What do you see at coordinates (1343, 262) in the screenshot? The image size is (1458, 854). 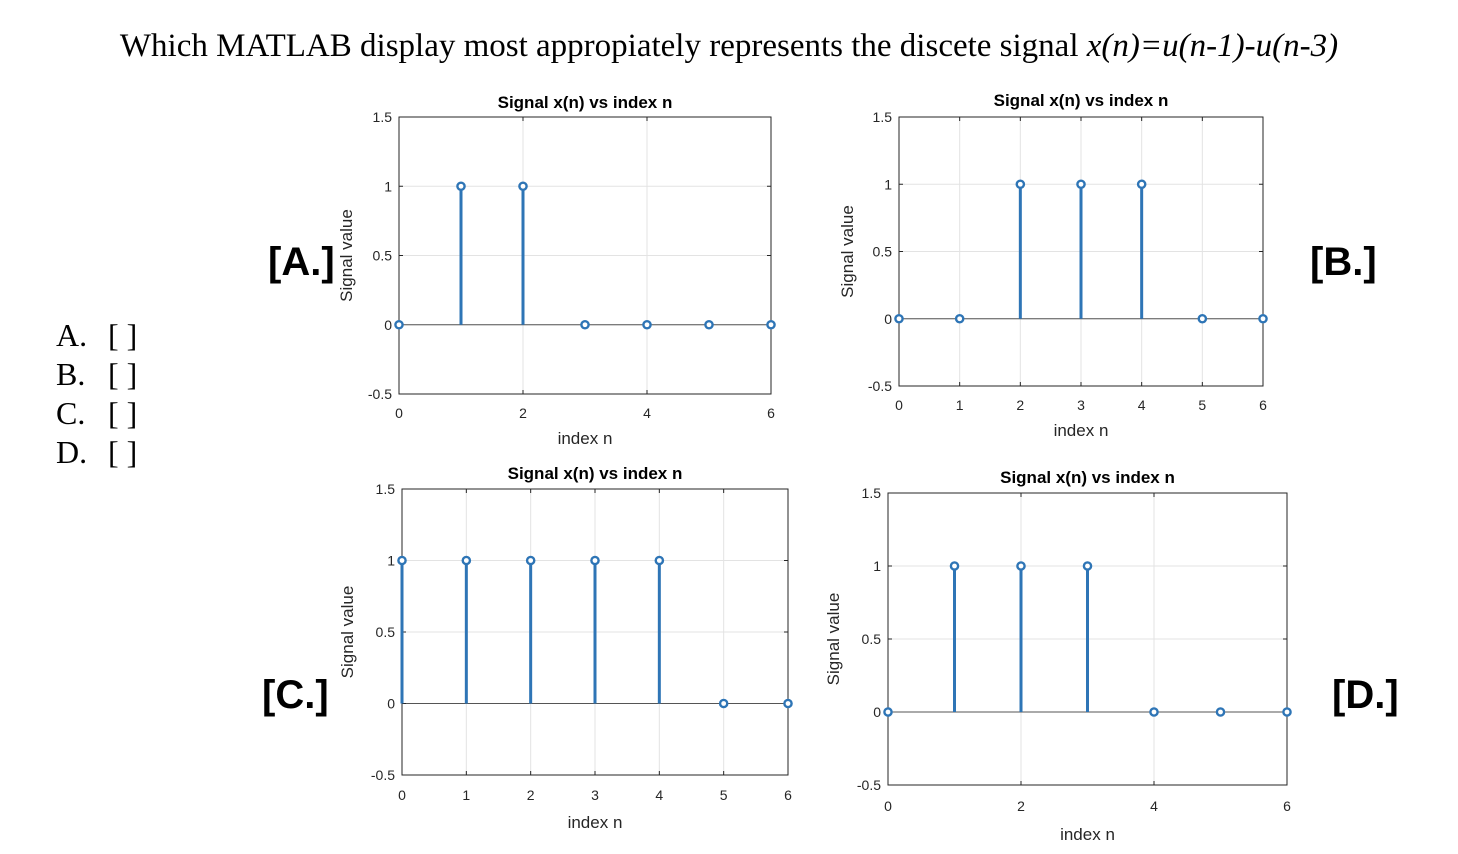 I see `panel-label-b: [B.]` at bounding box center [1343, 262].